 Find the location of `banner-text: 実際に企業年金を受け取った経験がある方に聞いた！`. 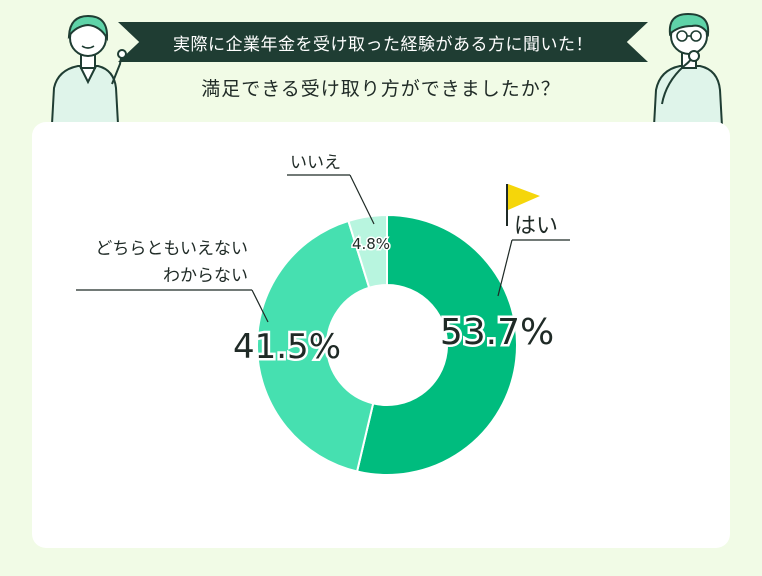

banner-text: 実際に企業年金を受け取った経験がある方に聞いた！ is located at coordinates (383, 44).